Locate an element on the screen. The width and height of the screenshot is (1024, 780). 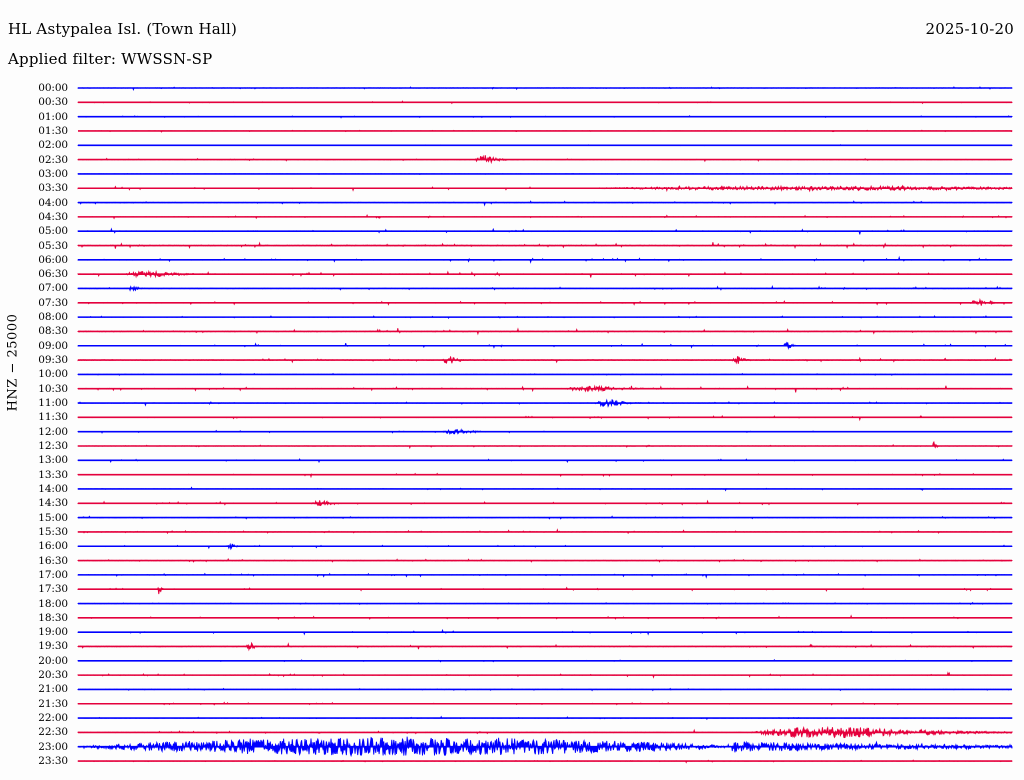
time-label: 09:30 is located at coordinates (53, 360).